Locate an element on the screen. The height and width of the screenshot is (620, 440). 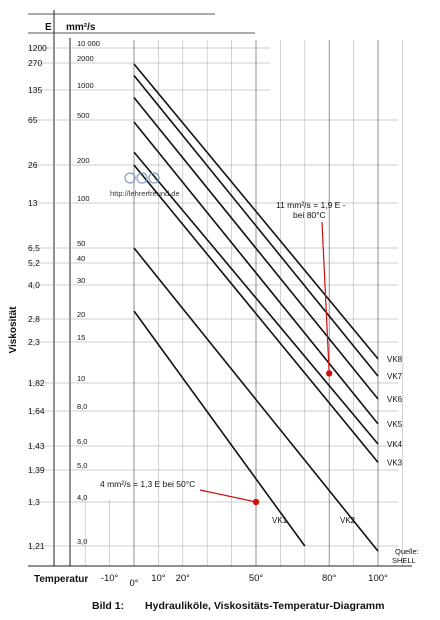
series-label-vk5: VK5 is located at coordinates (395, 424).